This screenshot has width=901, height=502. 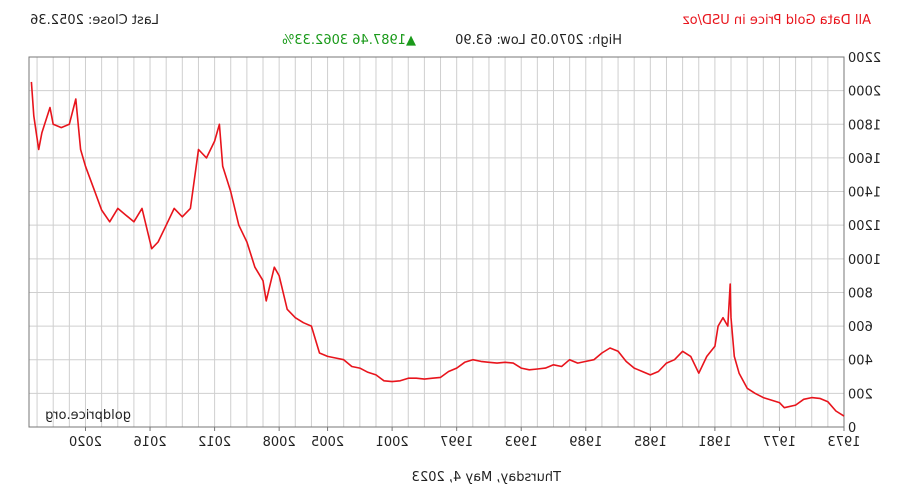 I want to click on chart-title: All Data Gold Price in USD/oz, so click(x=777, y=20).